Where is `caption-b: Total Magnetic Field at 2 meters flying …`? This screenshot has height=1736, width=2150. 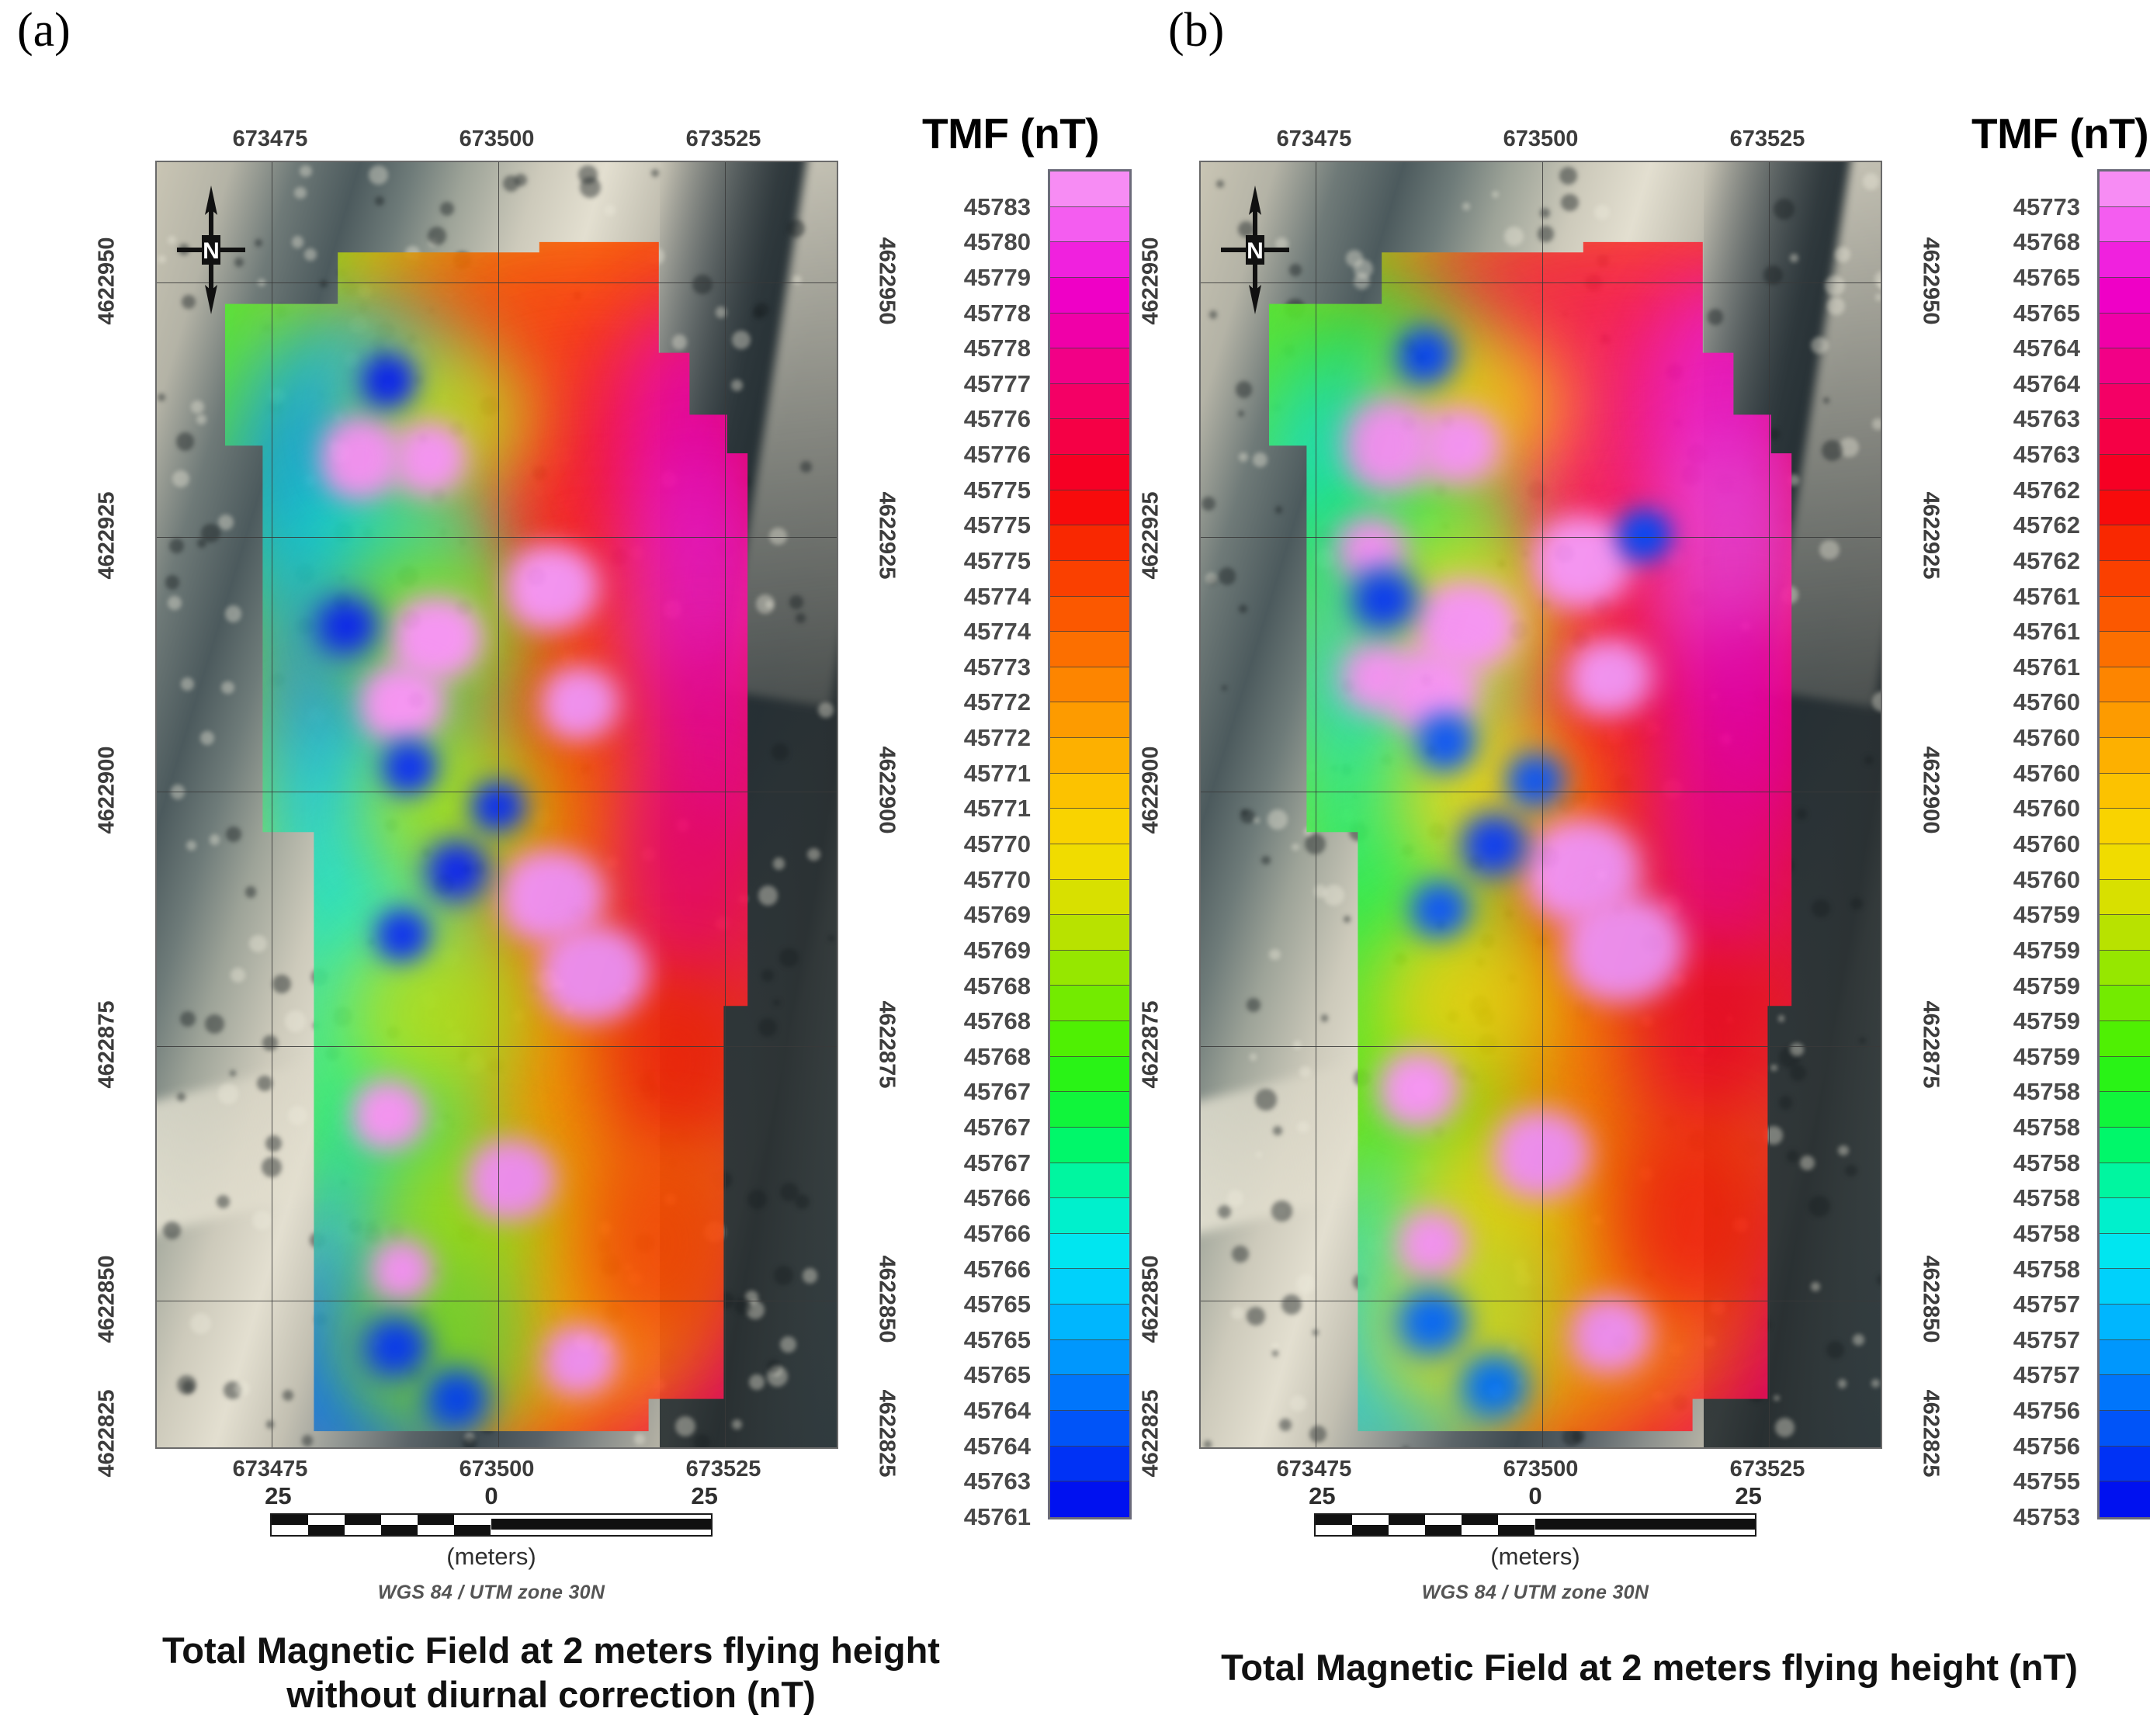
caption-b: Total Magnetic Field at 2 meters flying … is located at coordinates (1650, 1667).